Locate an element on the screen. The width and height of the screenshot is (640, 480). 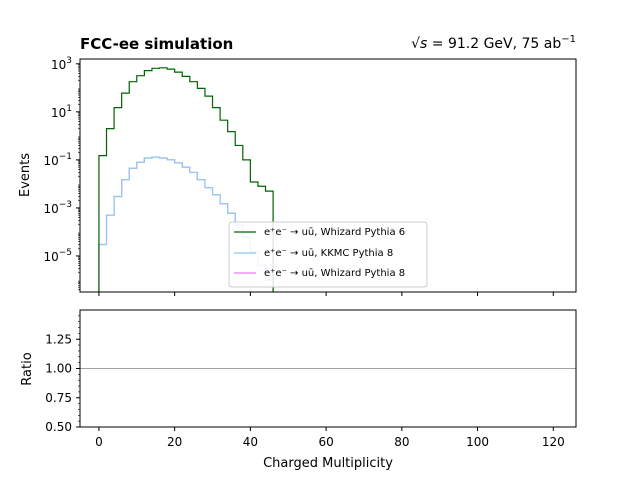
x-tick-label-4: 80 is located at coordinates (401, 442).